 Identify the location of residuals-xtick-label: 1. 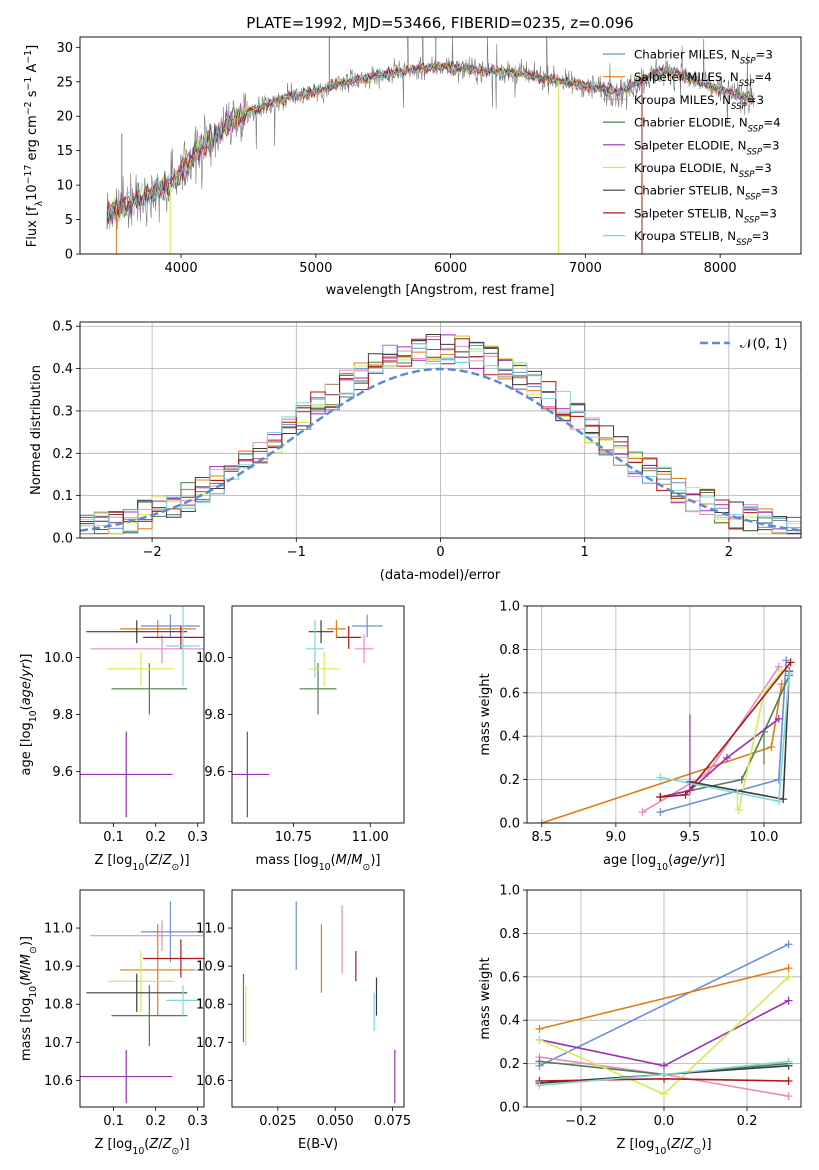
(585, 552).